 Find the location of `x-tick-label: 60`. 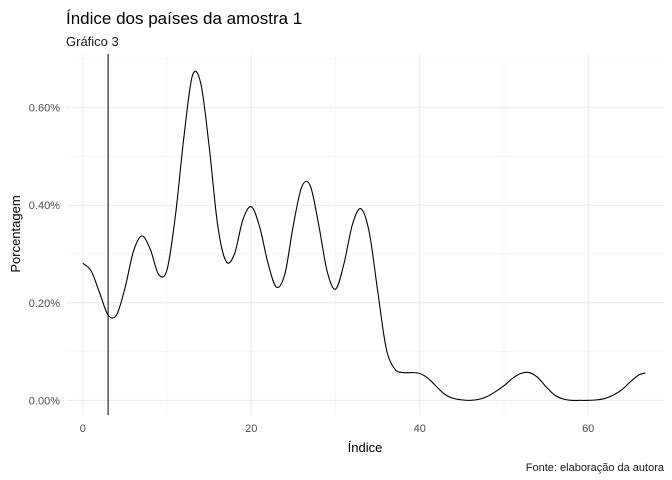

x-tick-label: 60 is located at coordinates (588, 429).